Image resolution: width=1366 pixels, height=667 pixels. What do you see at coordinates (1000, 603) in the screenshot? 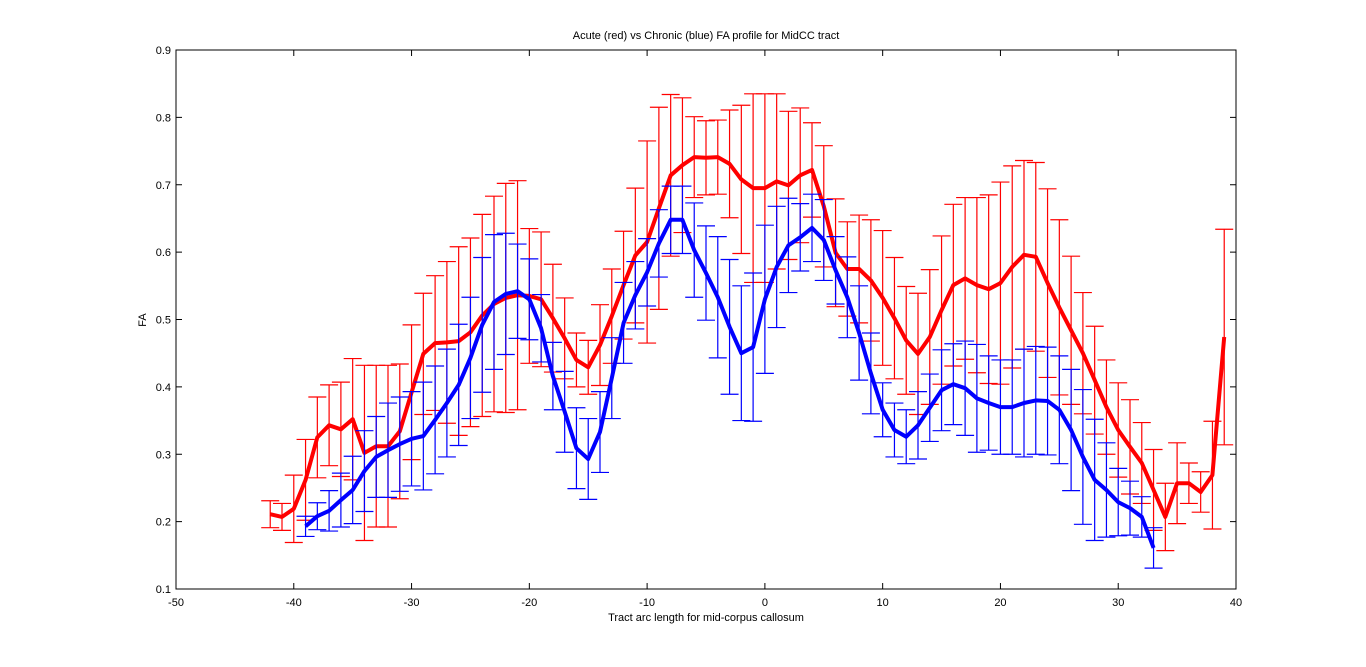
I see `x-tick-label: 20` at bounding box center [1000, 603].